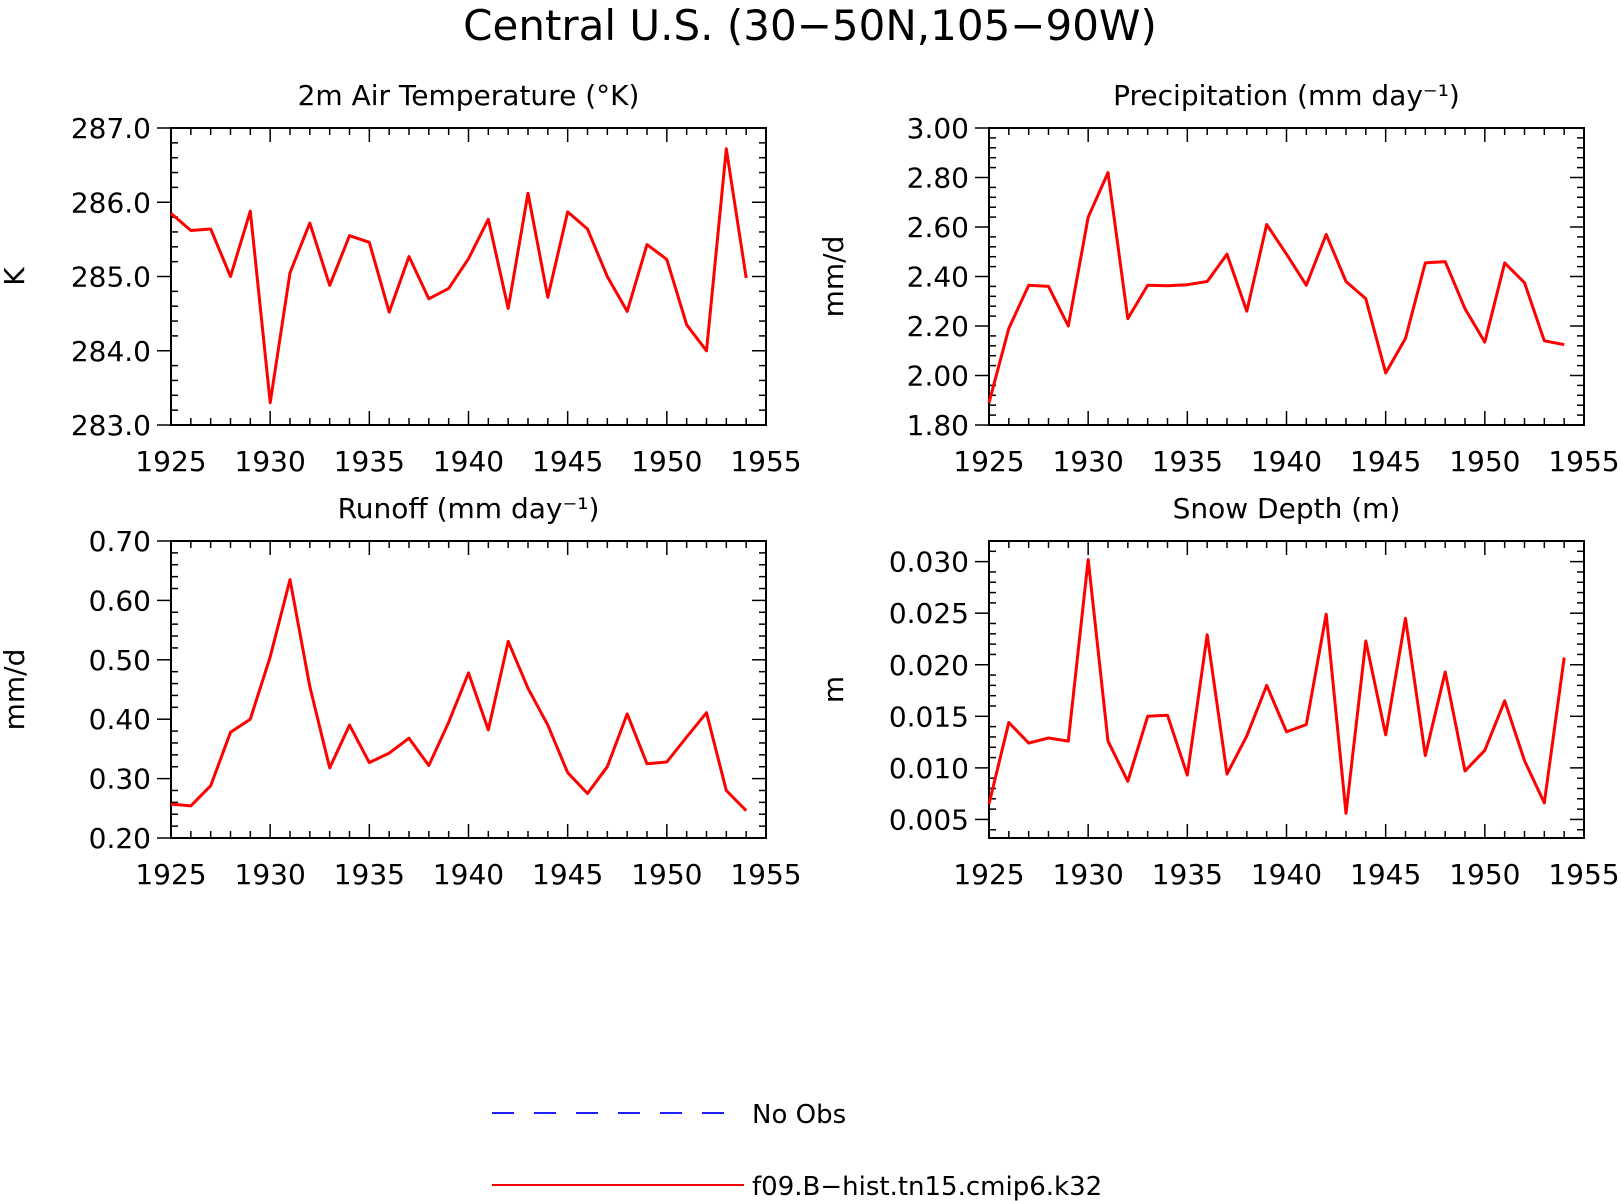 This screenshot has height=1201, width=1621. I want to click on y-tick-label: 0.50, so click(120, 660).